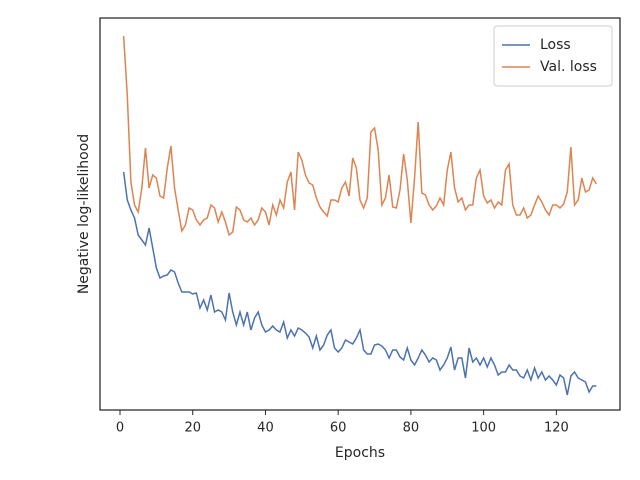 The height and width of the screenshot is (480, 640). Describe the element at coordinates (555, 45) in the screenshot. I see `legend-label: Loss` at that location.